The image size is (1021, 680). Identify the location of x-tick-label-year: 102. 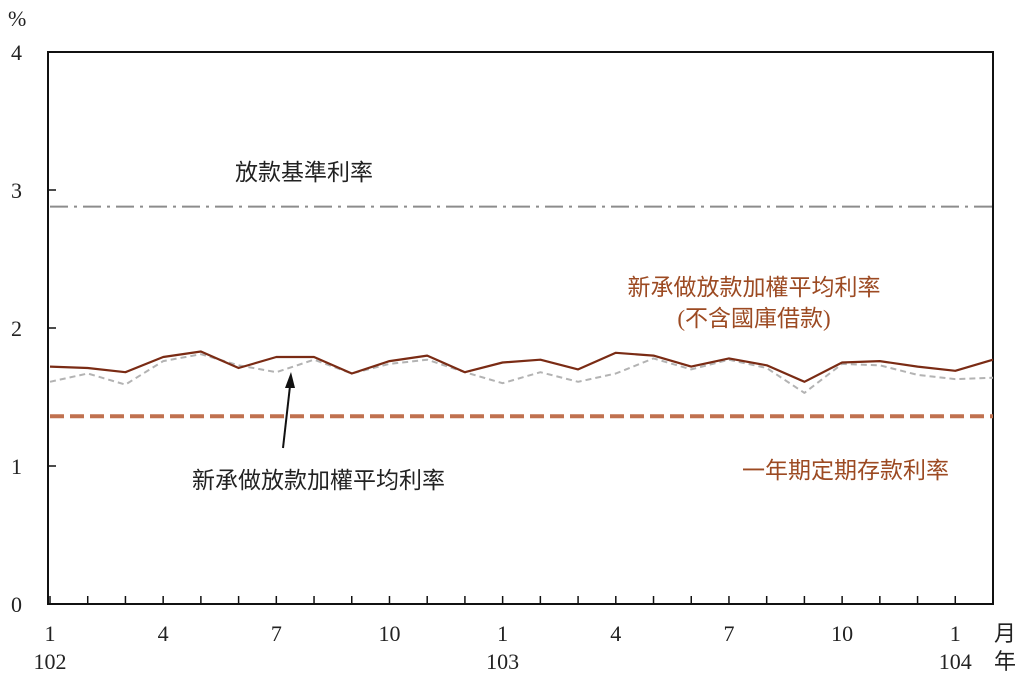
(50, 661).